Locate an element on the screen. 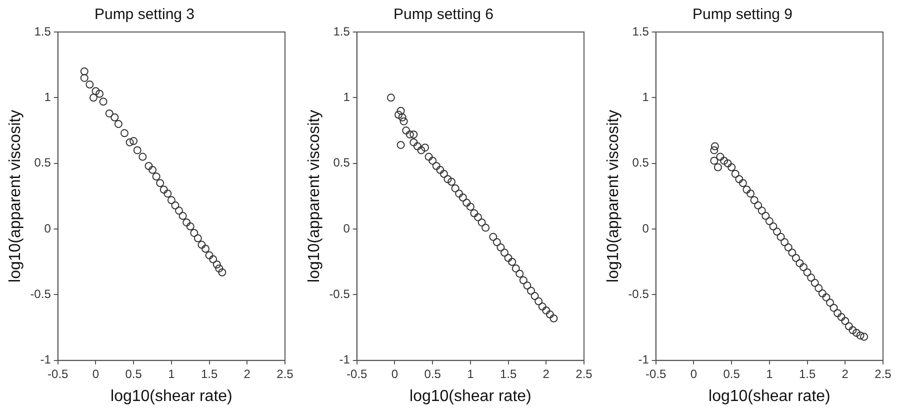  x-tick-label: 0.5 is located at coordinates (731, 373).